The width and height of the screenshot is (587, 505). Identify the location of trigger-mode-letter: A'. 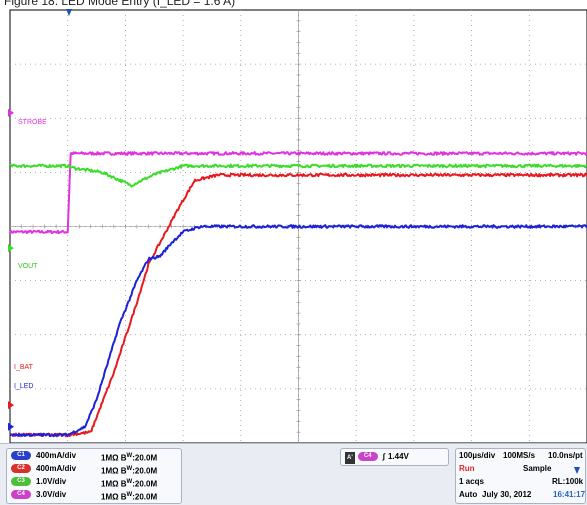
(350, 458).